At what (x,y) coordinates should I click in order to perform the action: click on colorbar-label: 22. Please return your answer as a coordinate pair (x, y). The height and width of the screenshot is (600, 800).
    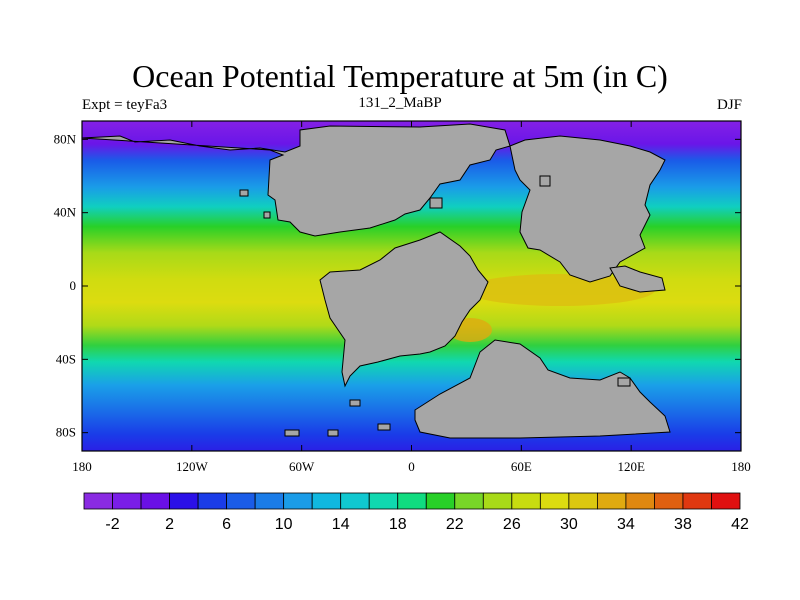
    Looking at the image, I should click on (455, 524).